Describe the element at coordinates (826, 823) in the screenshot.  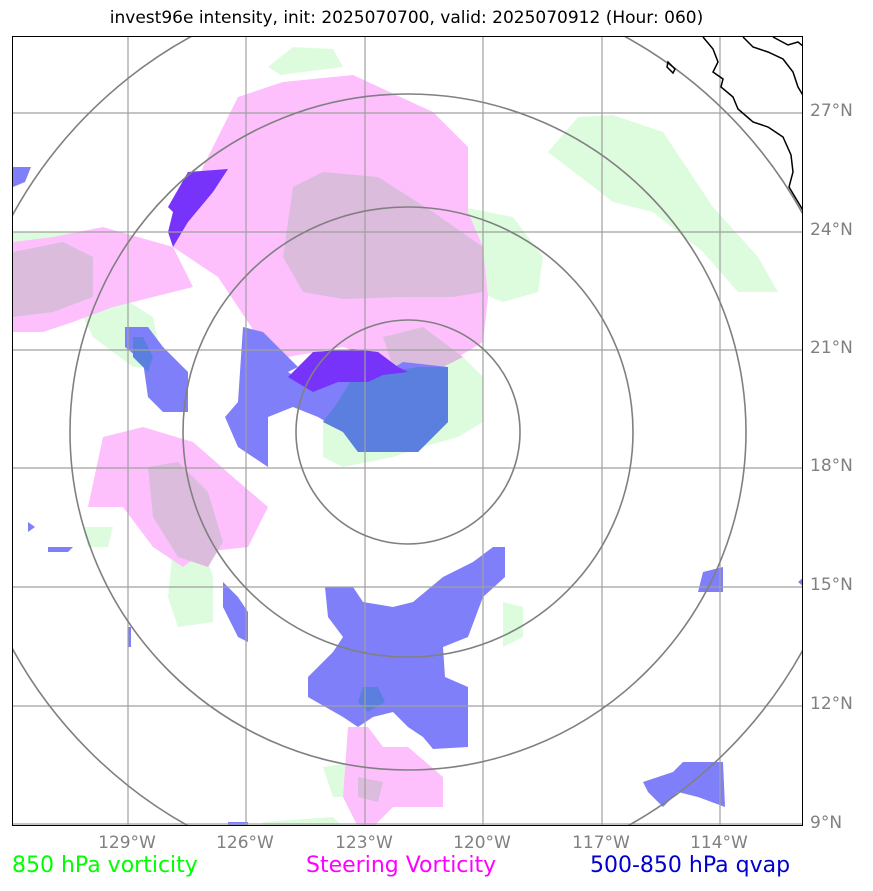
I see `lat-label: 9°N` at that location.